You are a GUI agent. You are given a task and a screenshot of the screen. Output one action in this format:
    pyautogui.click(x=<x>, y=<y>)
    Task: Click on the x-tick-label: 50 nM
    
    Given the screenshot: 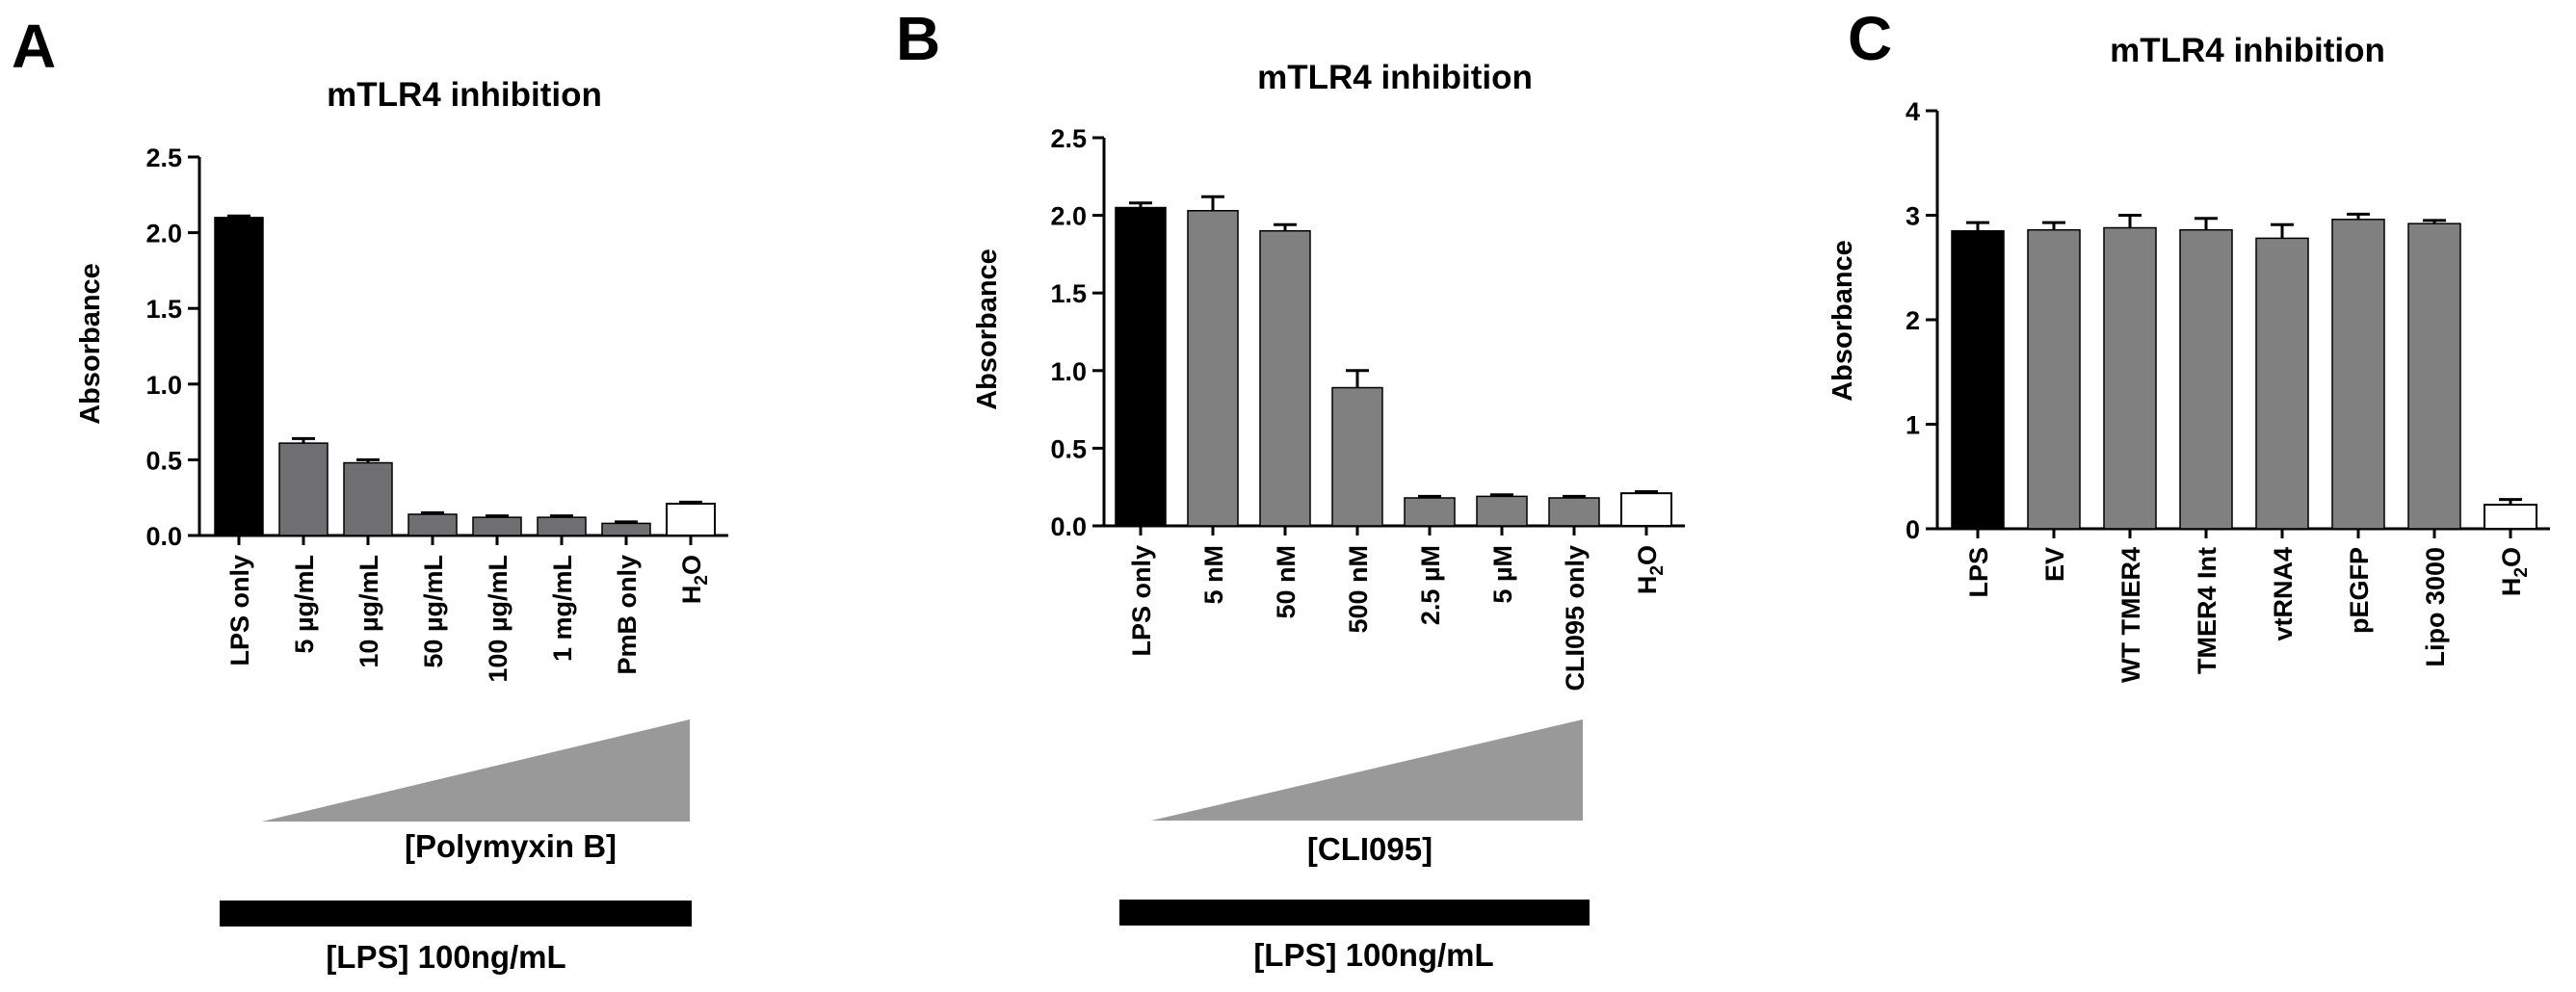 What is the action you would take?
    pyautogui.click(x=1286, y=582)
    